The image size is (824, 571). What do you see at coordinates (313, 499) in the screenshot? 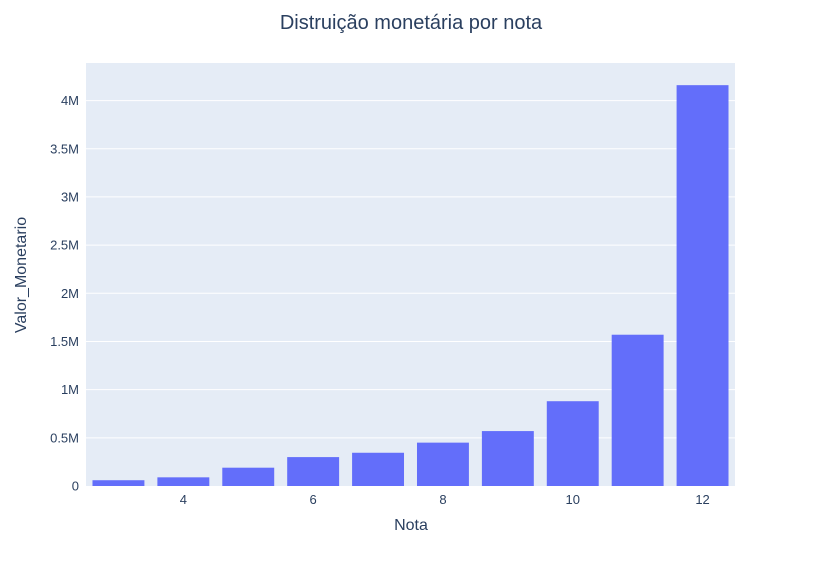
I see `x-tick-label: 6` at bounding box center [313, 499].